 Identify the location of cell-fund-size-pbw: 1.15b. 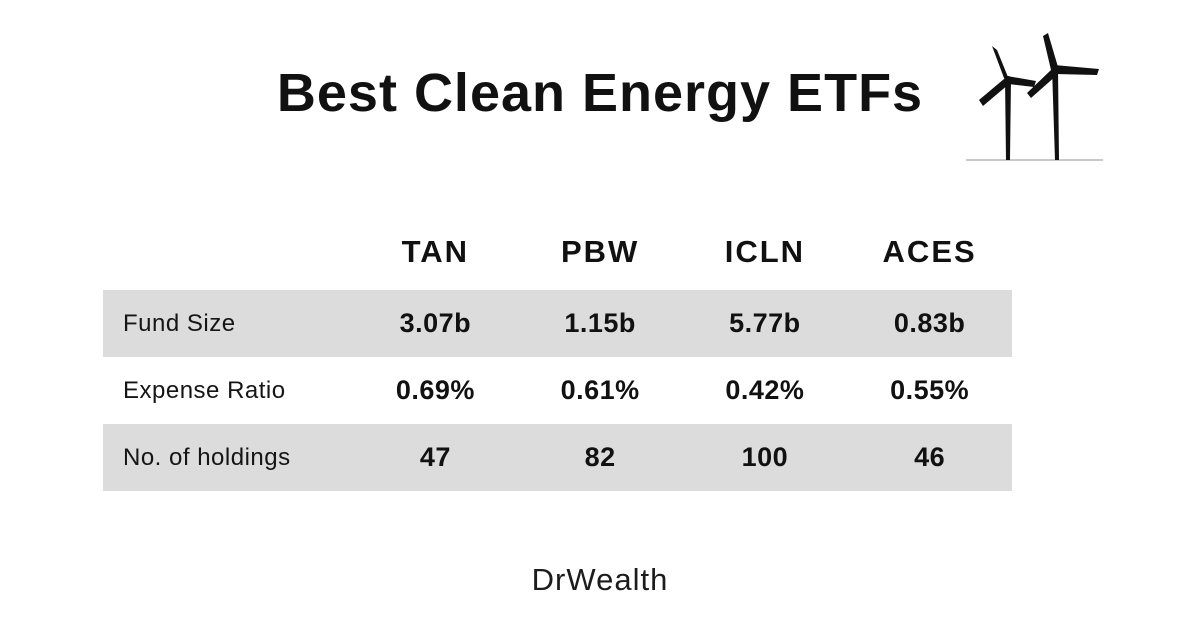
(600, 323).